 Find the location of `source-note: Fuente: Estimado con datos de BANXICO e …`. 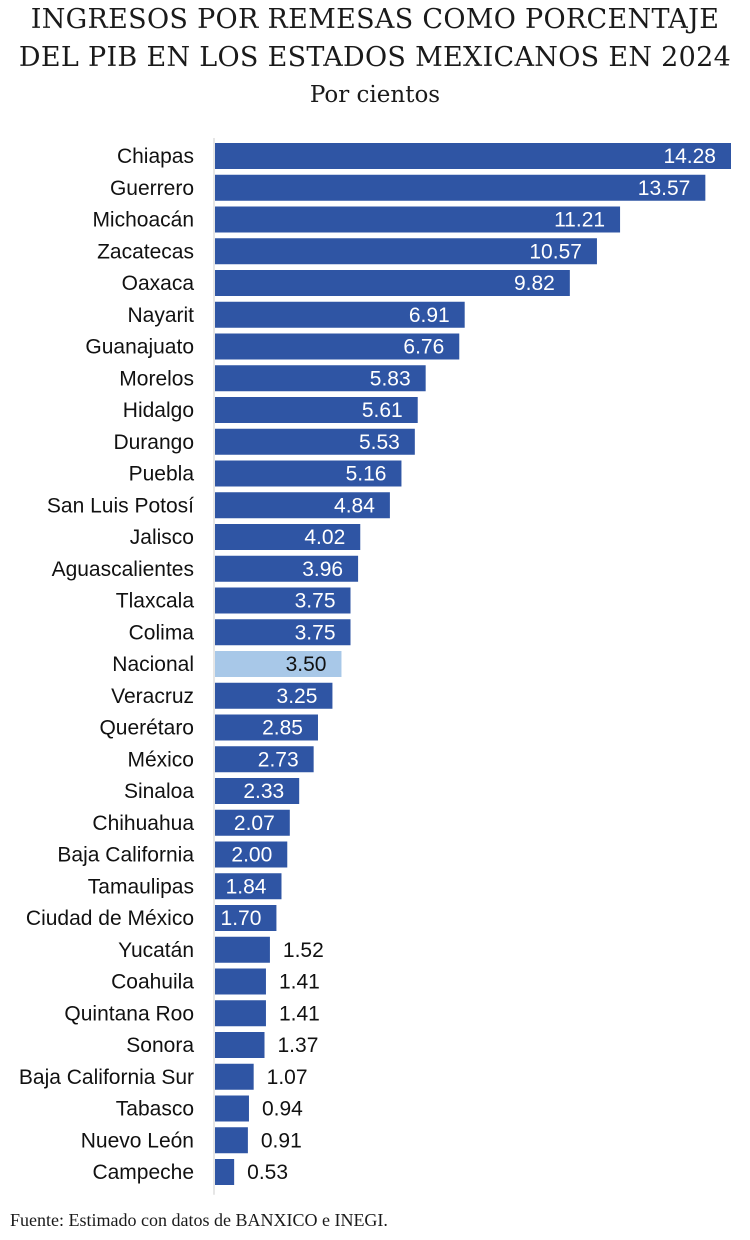

source-note: Fuente: Estimado con datos de BANXICO e … is located at coordinates (199, 1220).